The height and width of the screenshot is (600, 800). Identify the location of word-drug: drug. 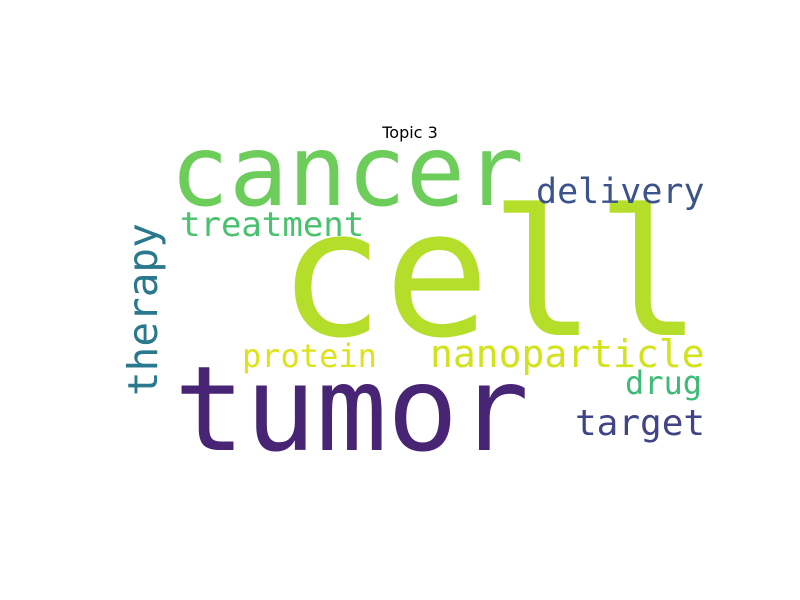
(663, 383).